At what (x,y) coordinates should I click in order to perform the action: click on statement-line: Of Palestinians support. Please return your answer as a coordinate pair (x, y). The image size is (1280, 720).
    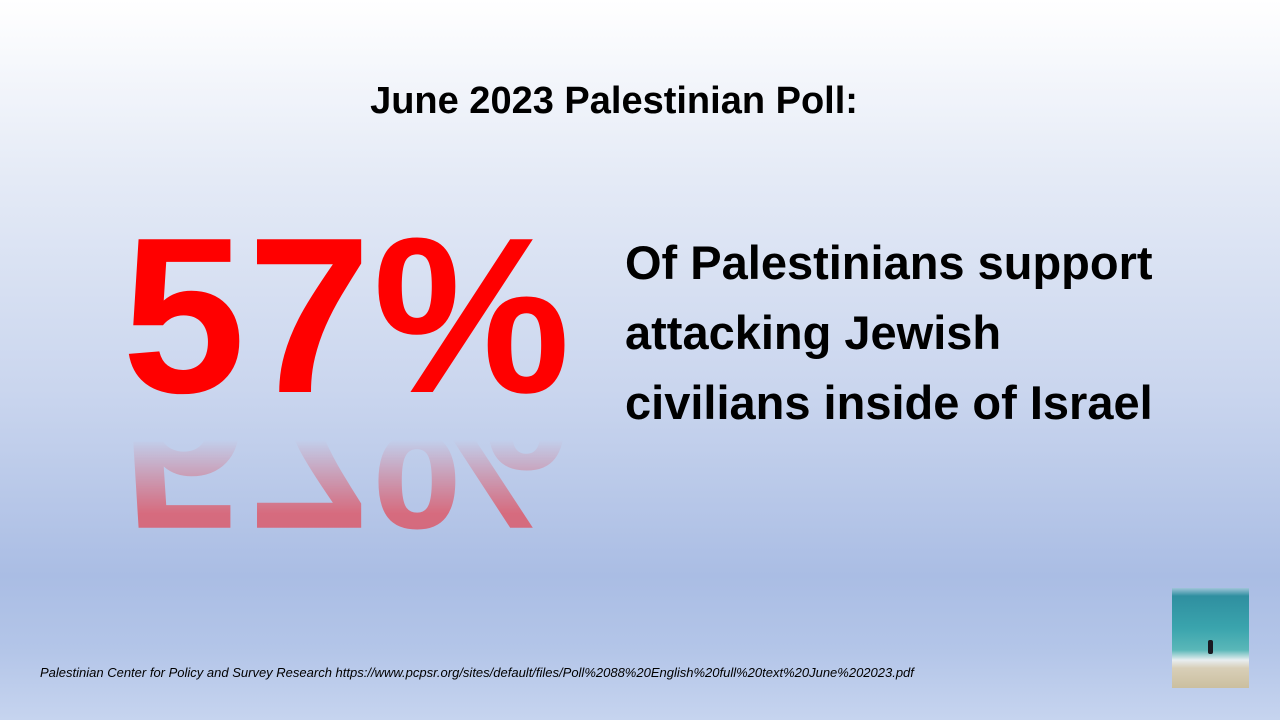
    Looking at the image, I should click on (889, 262).